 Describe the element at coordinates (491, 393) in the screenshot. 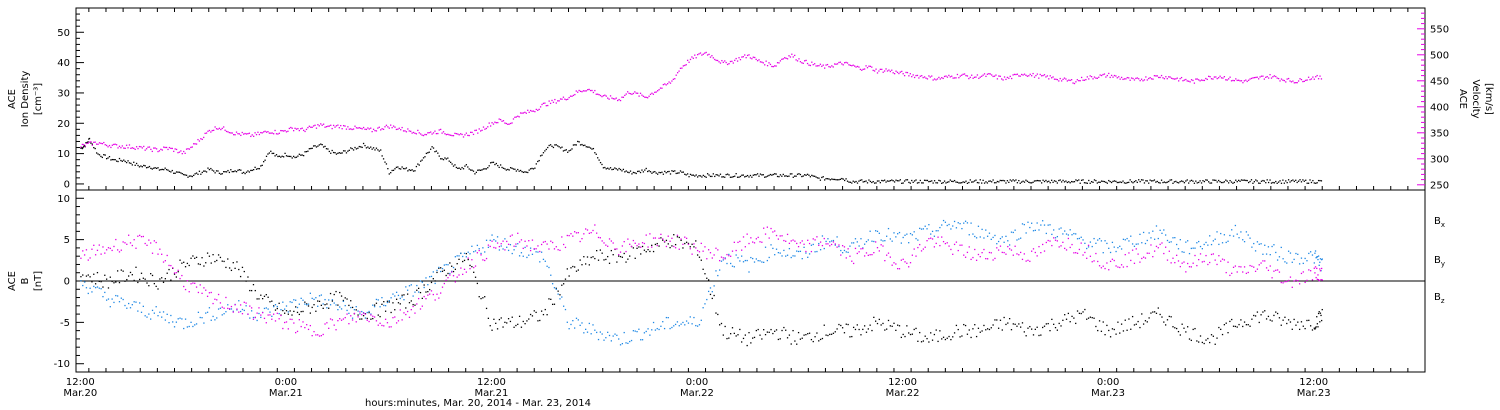

I see `x-tick-date-label: Mar.21` at that location.